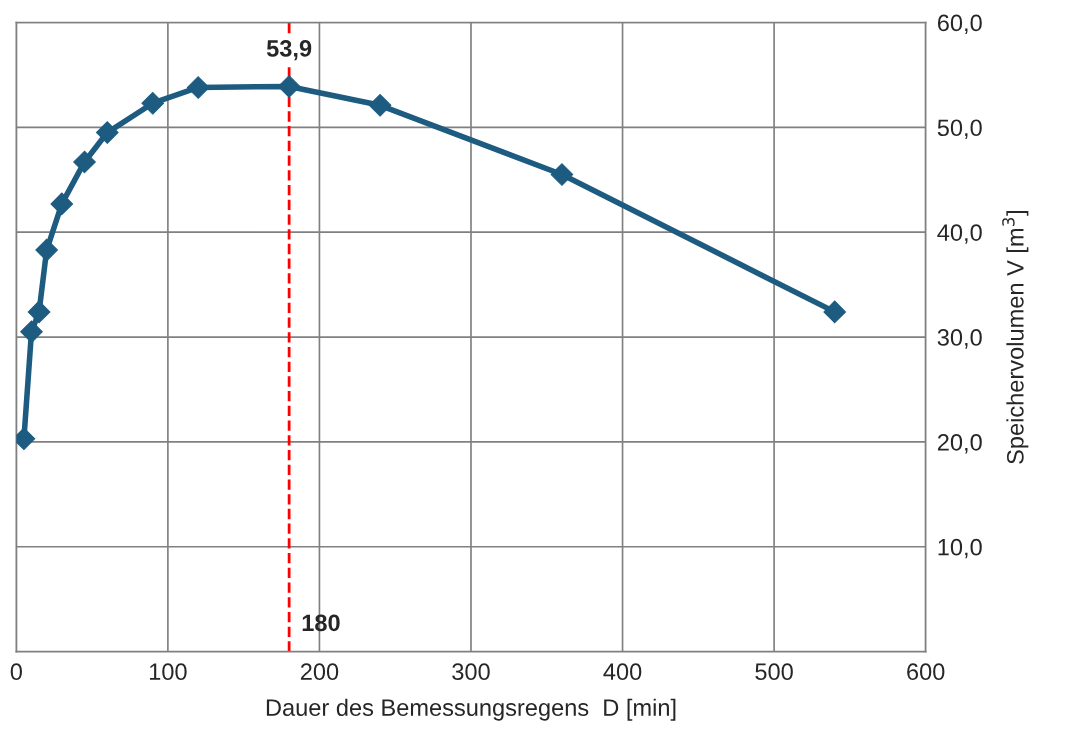 This screenshot has height=749, width=1089. I want to click on annotation: 53,9, so click(289, 50).